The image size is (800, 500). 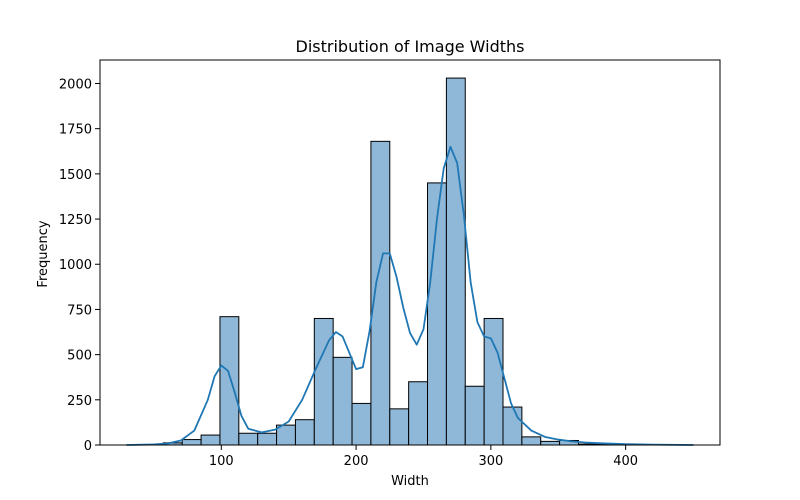 What do you see at coordinates (75, 84) in the screenshot?
I see `y-tick-label: 2000` at bounding box center [75, 84].